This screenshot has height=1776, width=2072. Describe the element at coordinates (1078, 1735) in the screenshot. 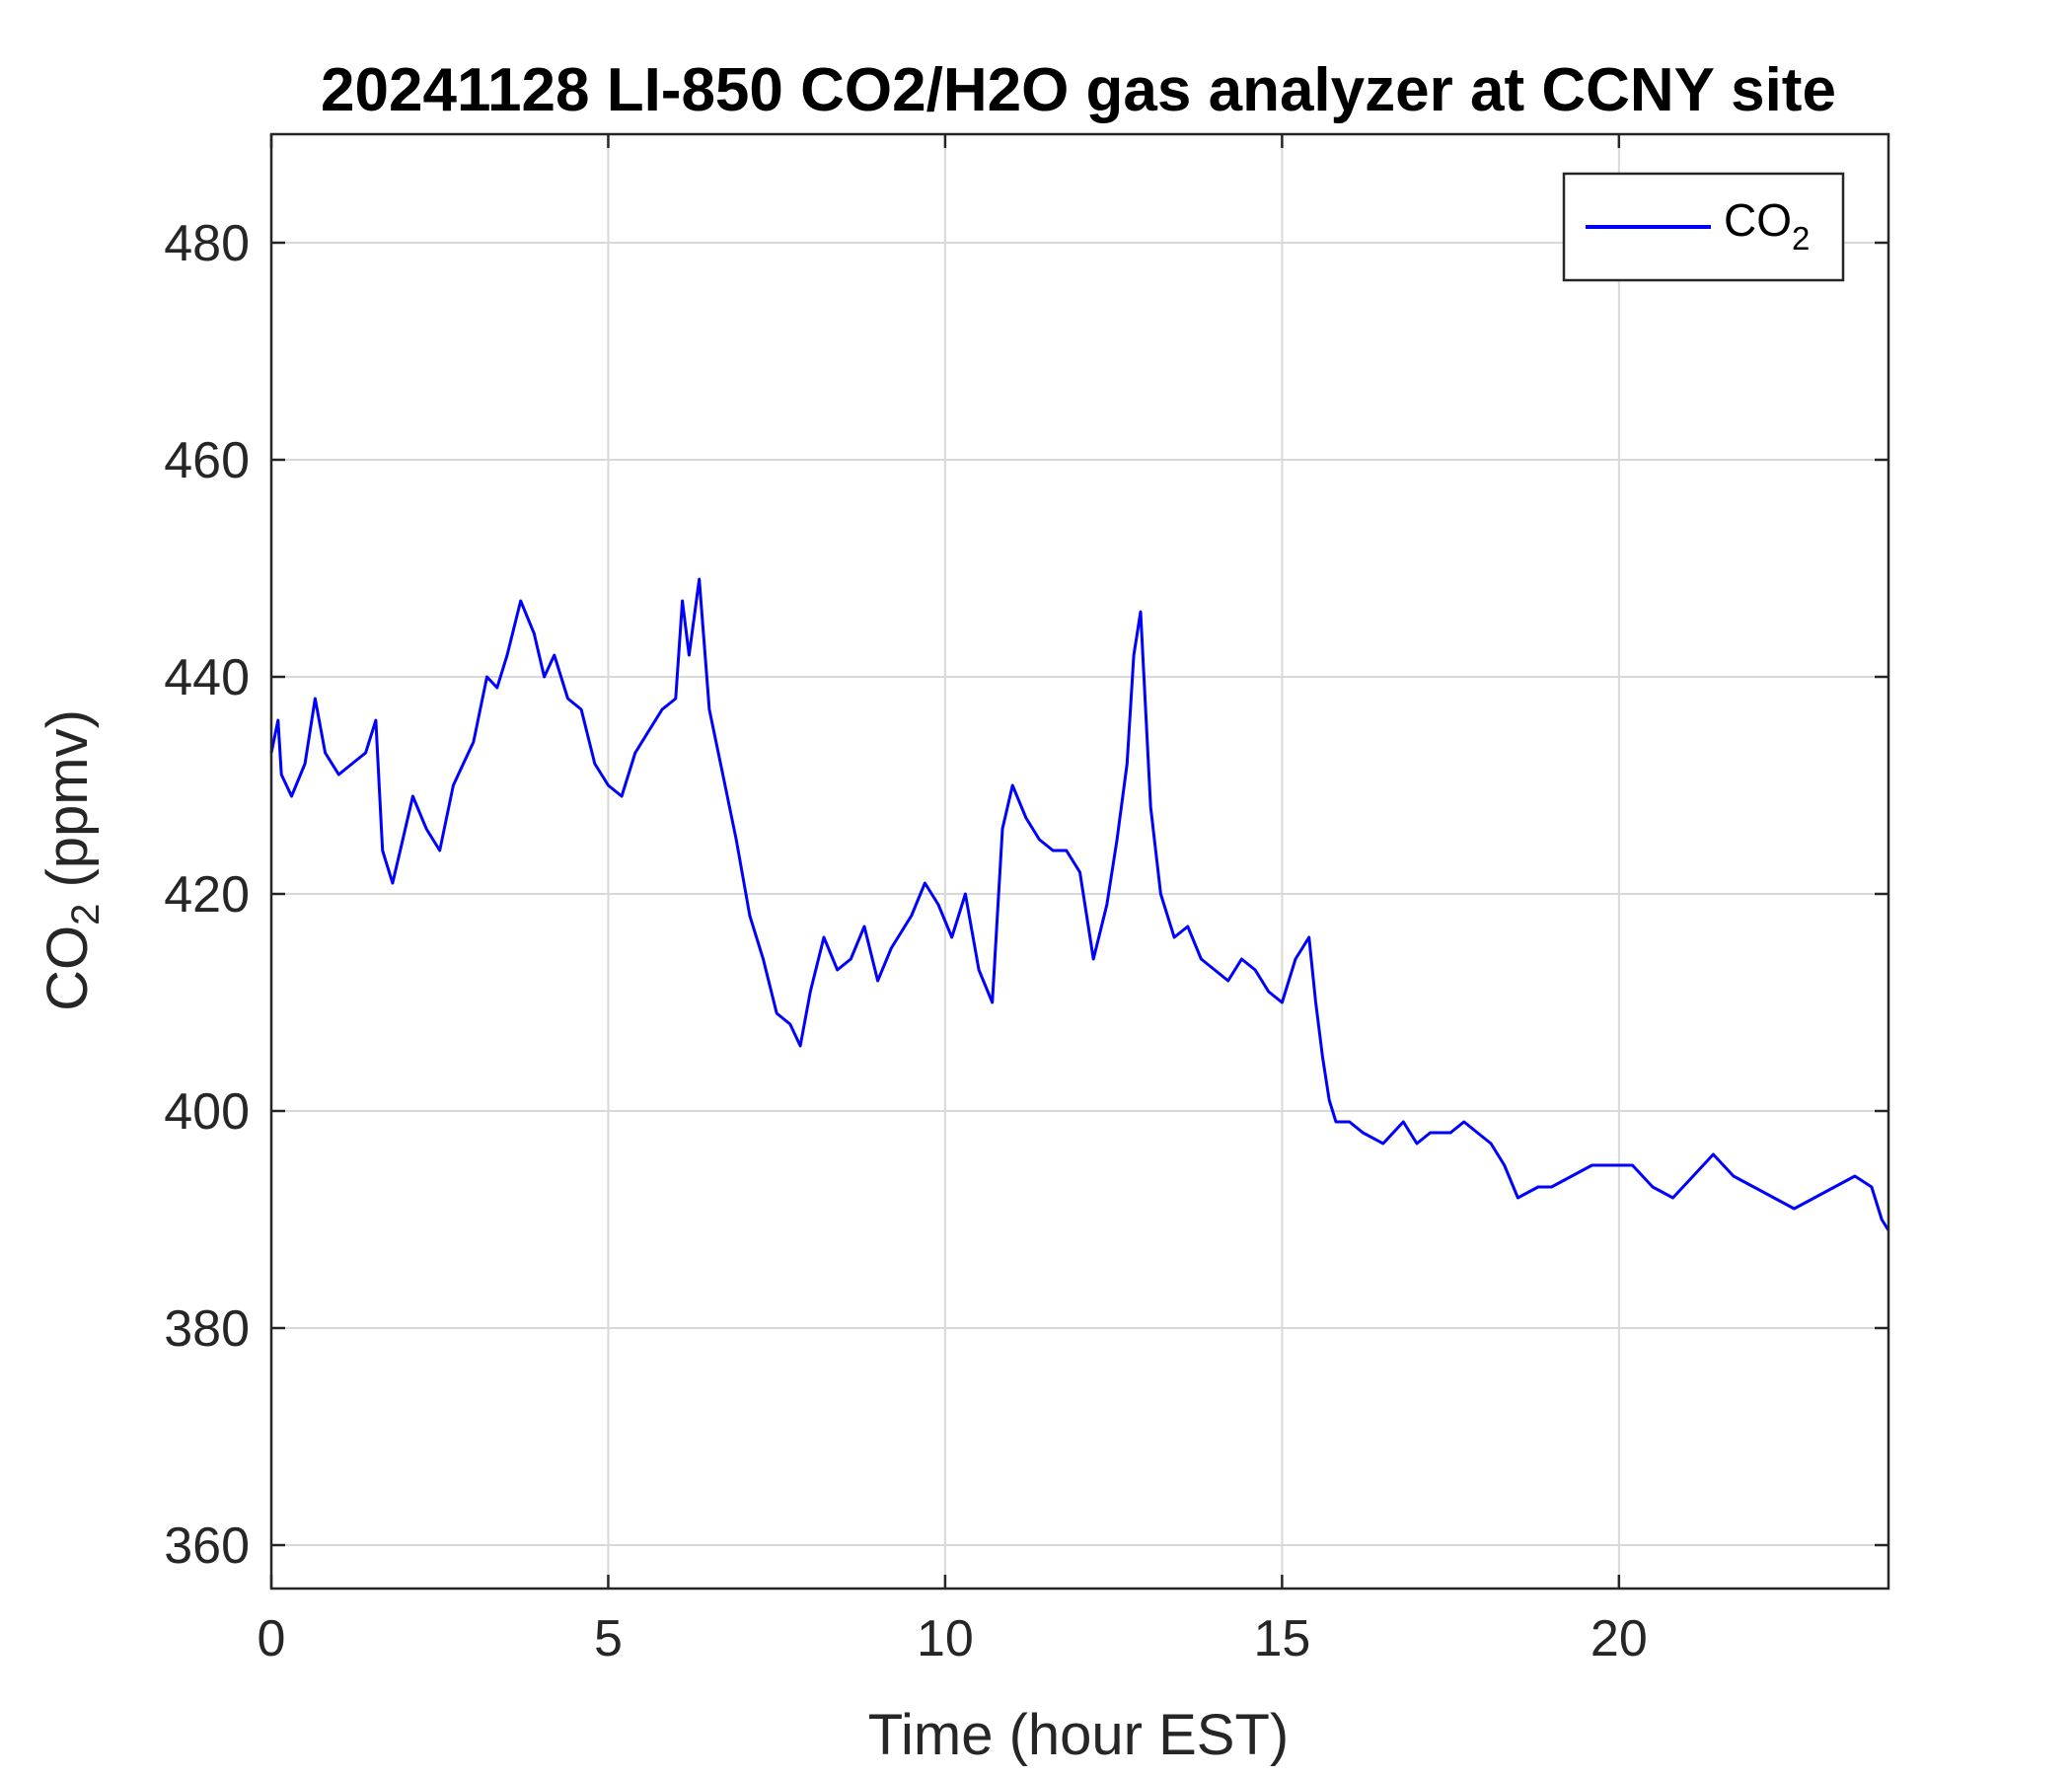

I see `x-axis-label: Time (hour EST)` at that location.